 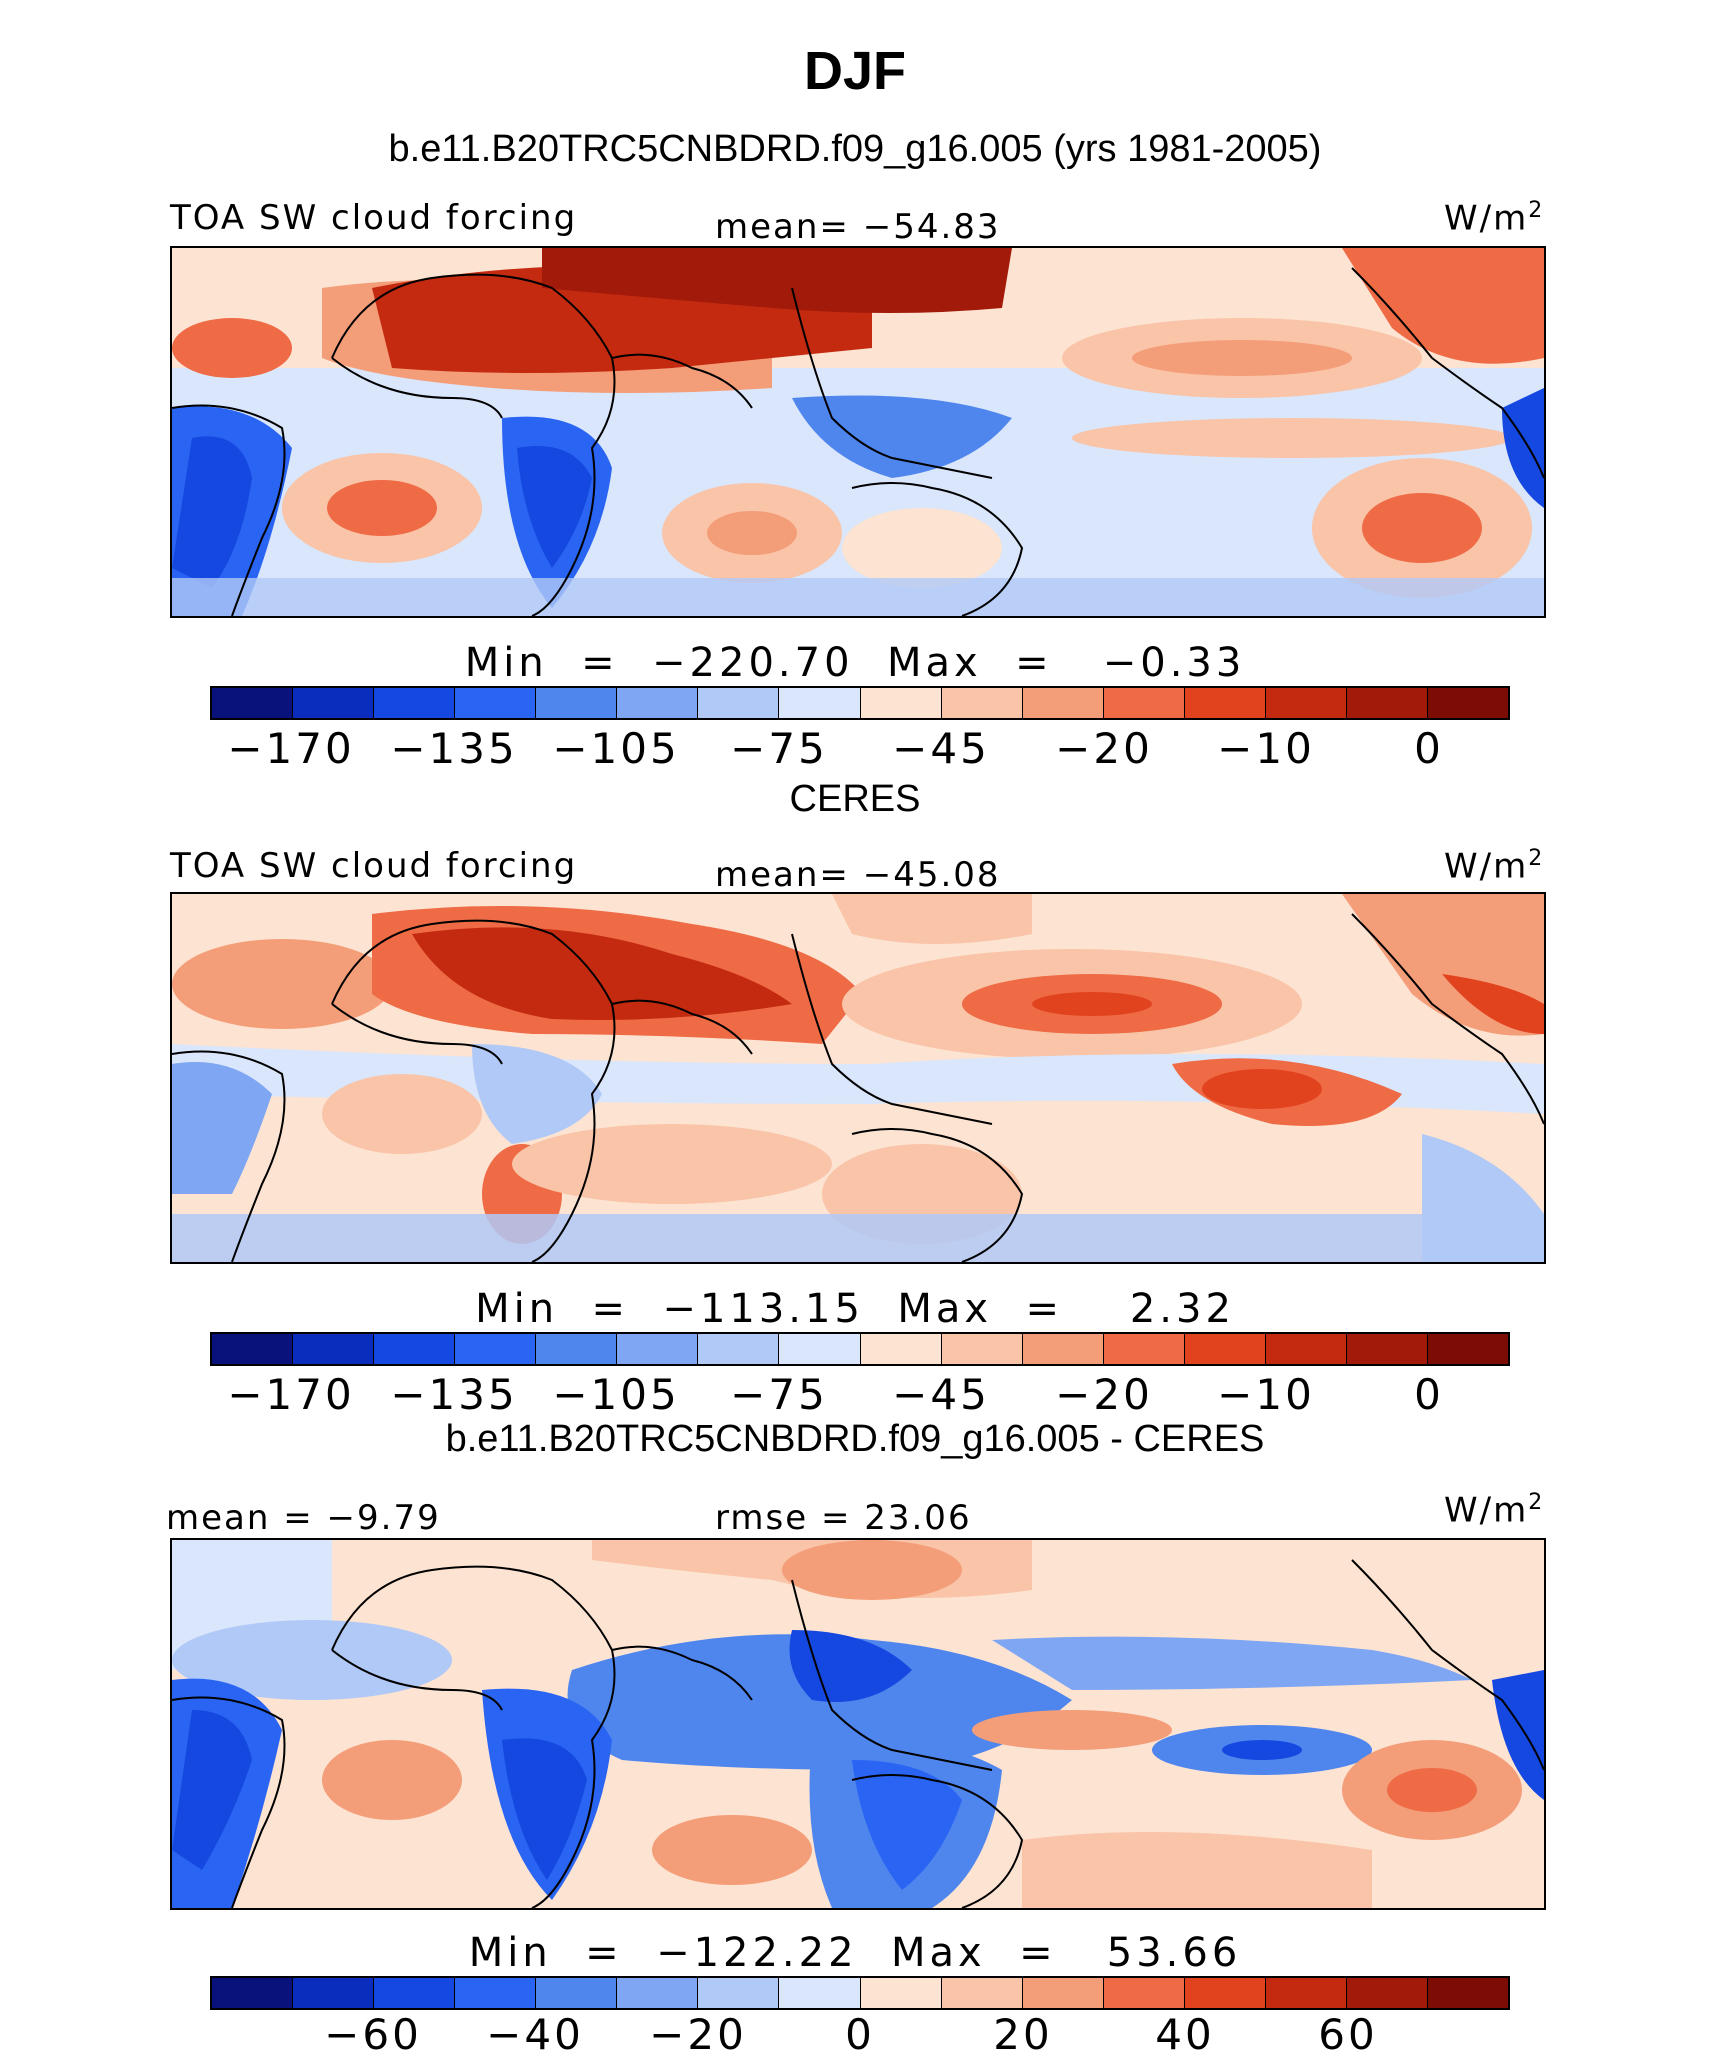 I want to click on figure-title: DJF, so click(x=854, y=71).